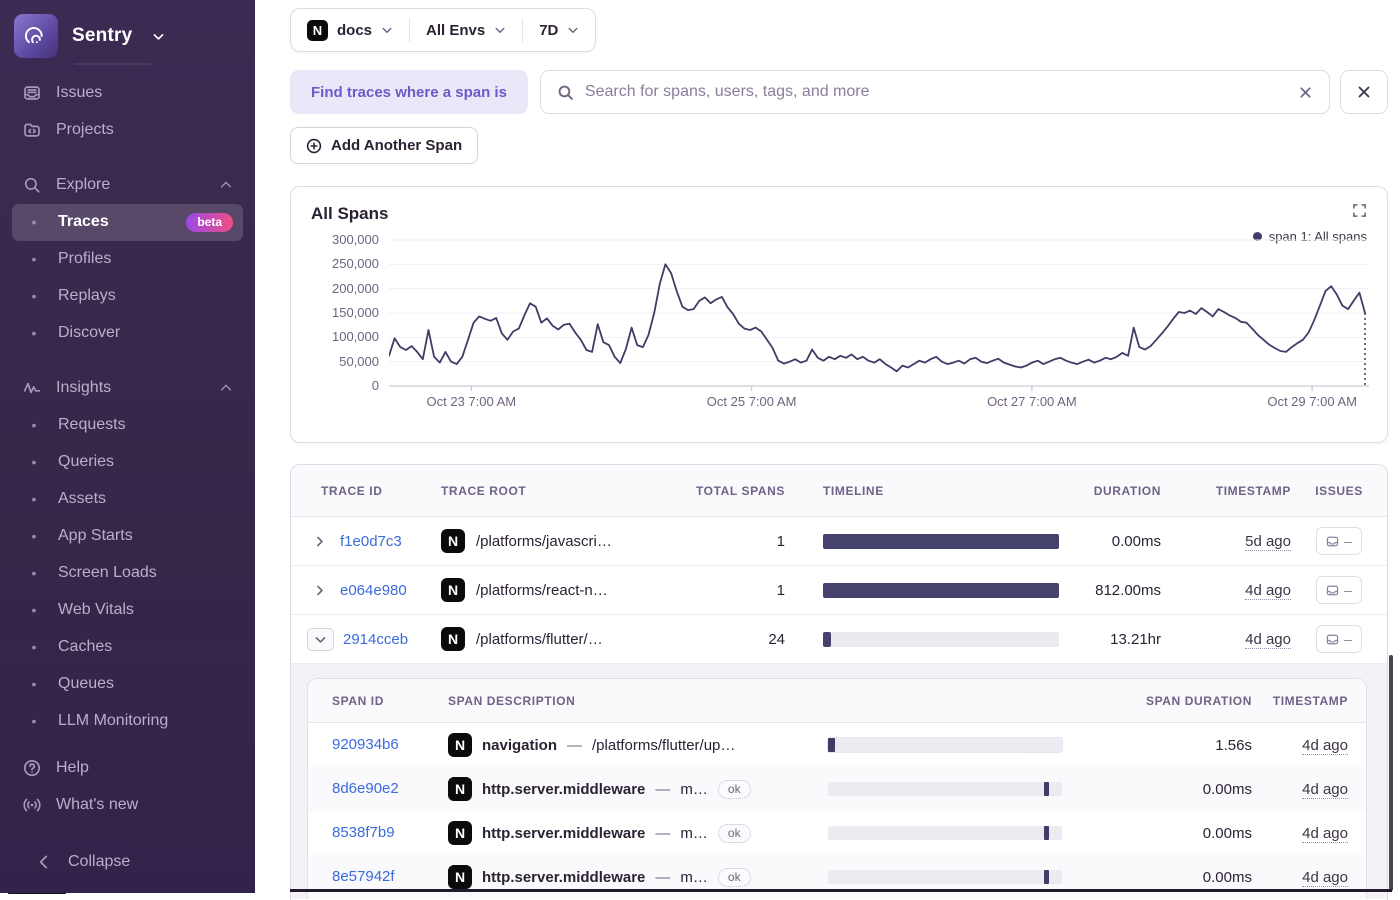  I want to click on sidebar-item-app-starts: •App Starts, so click(127, 536).